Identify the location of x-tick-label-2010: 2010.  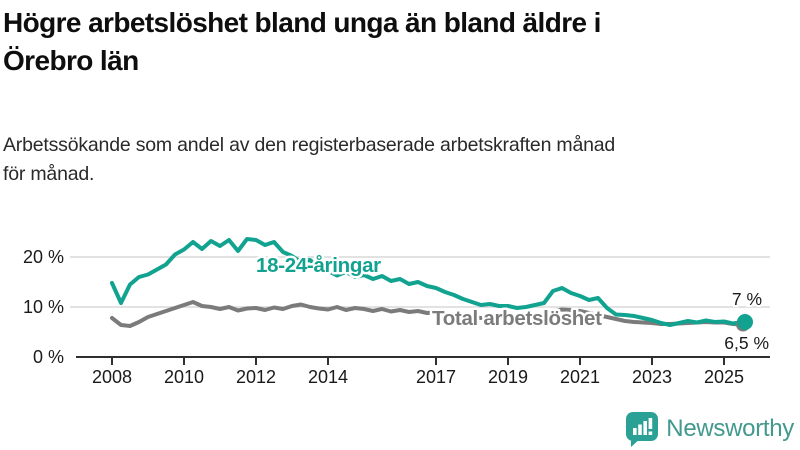
(184, 377).